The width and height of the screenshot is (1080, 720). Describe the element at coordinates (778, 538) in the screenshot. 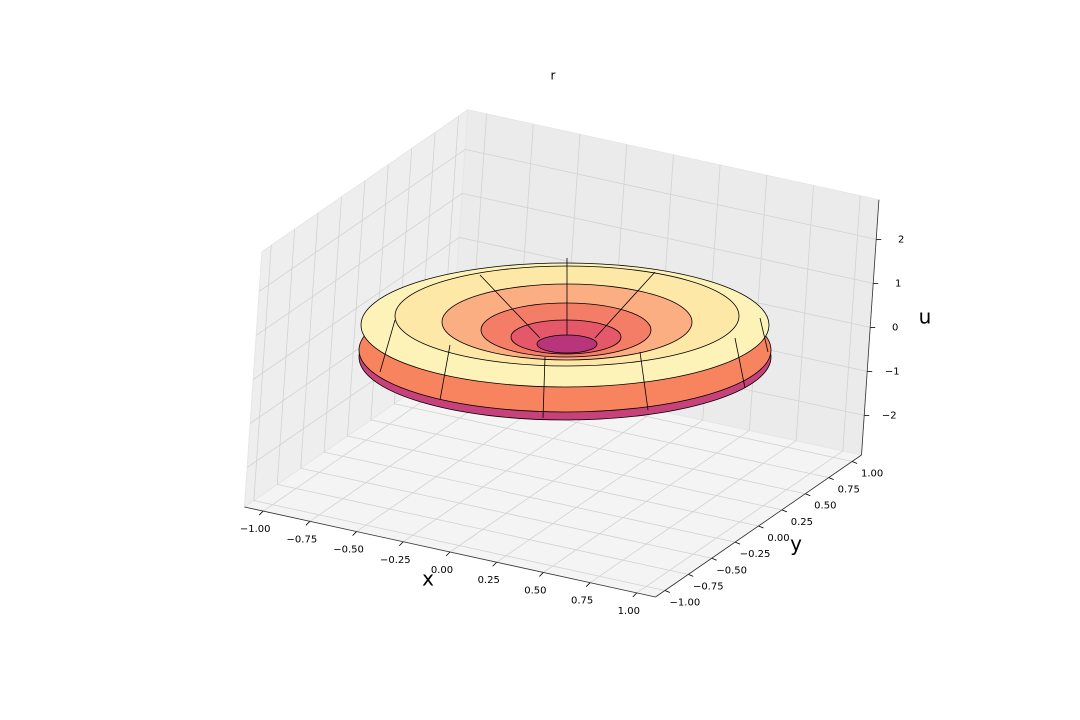

I see `y-tick-label: 0.00` at that location.